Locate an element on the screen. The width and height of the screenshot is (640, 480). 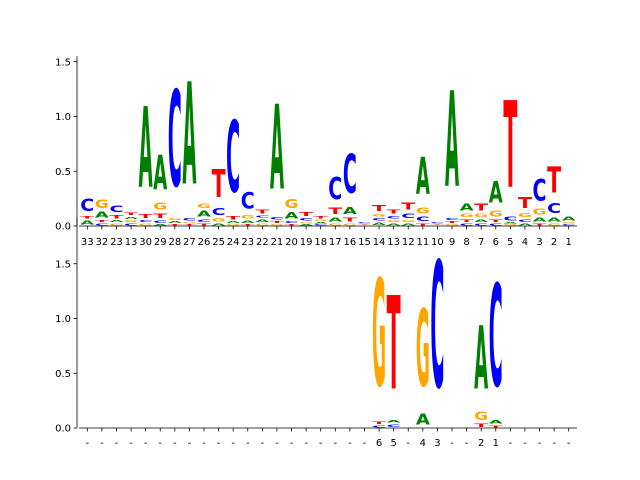
x-tick-label: 4 is located at coordinates (423, 443).